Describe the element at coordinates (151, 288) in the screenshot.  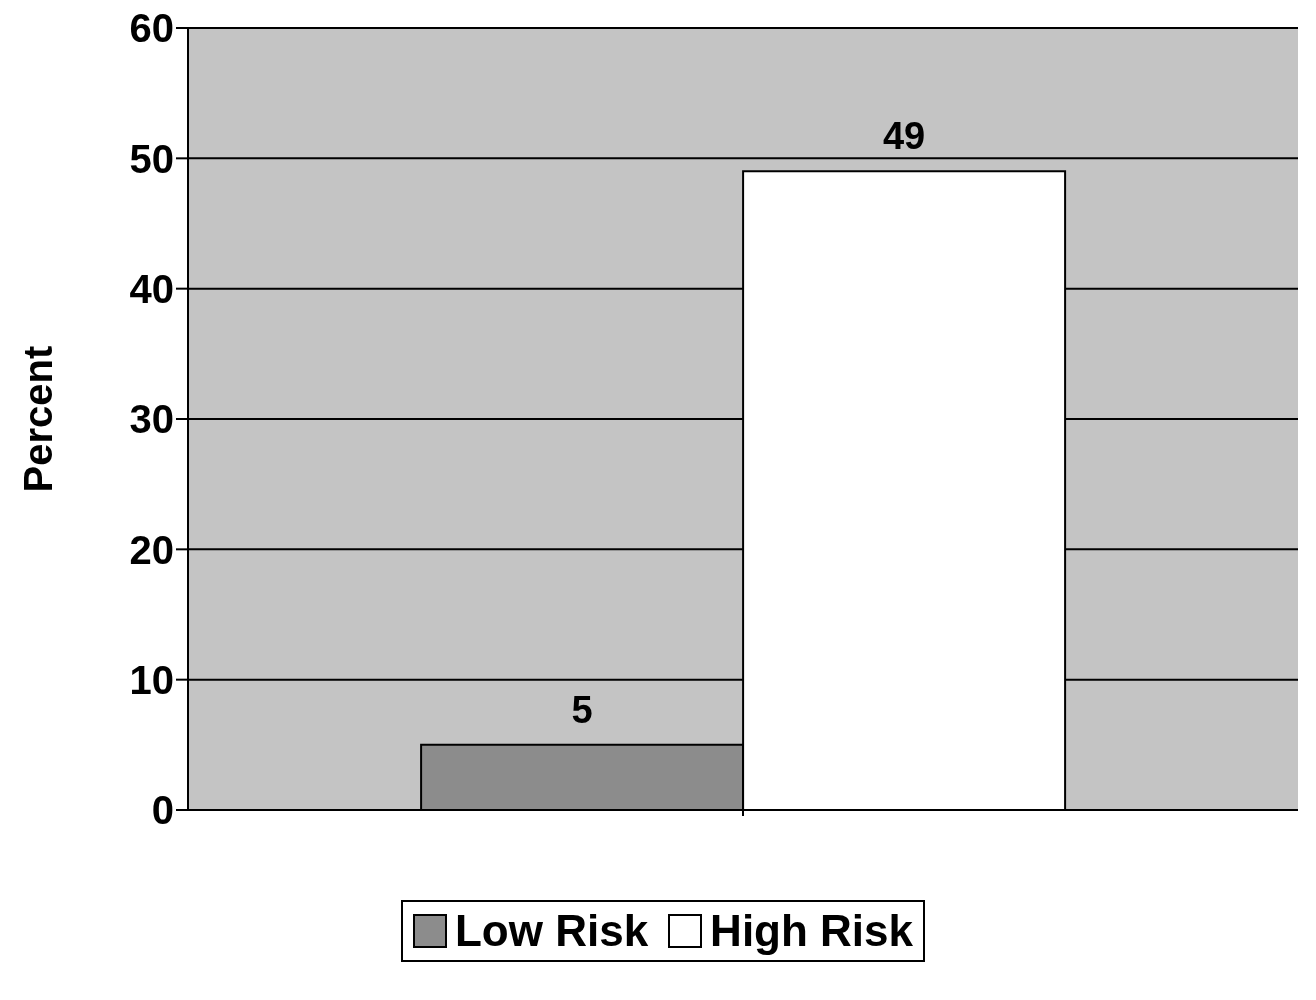
I see `y-tick-label: 40` at that location.